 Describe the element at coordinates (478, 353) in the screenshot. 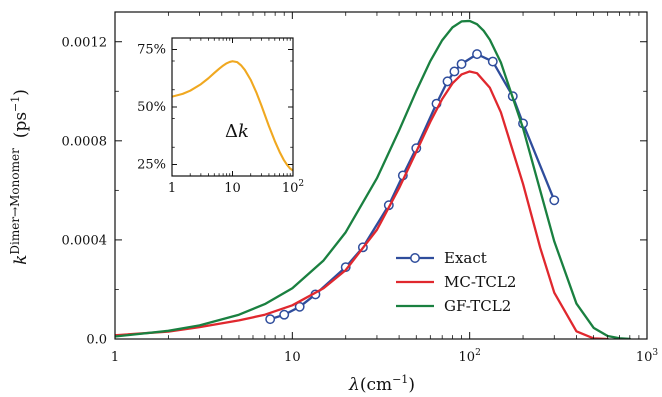

I see `main-x-tick-label-exp: 2` at that location.